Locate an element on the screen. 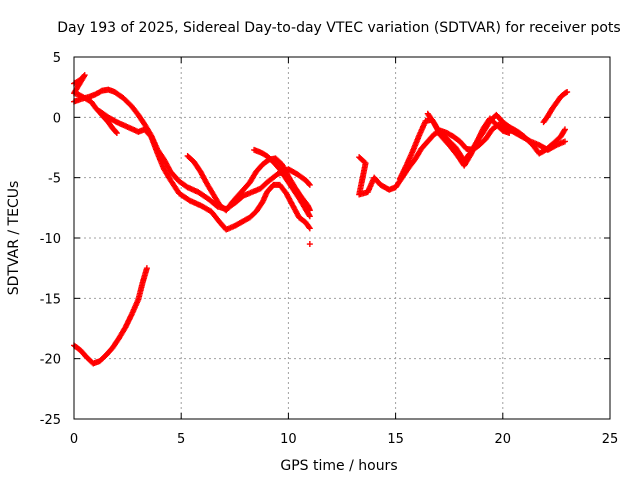 The height and width of the screenshot is (480, 640). series-trace-e is located at coordinates (282, 183).